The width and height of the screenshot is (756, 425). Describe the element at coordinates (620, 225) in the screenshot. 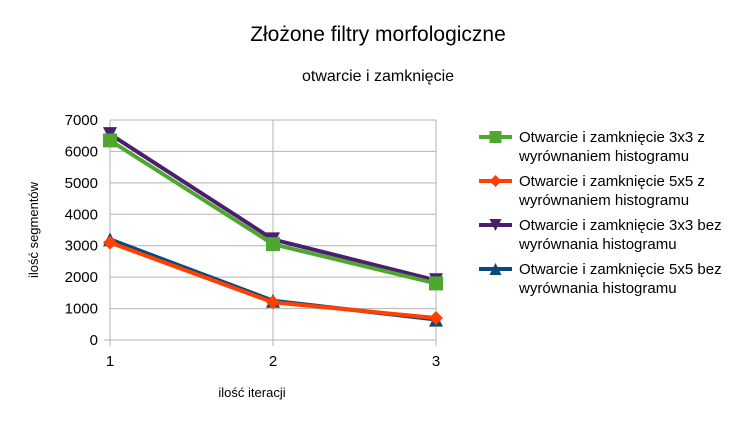

I see `legend-label: Otwarcie i zamknięcie 3x3 bez` at that location.